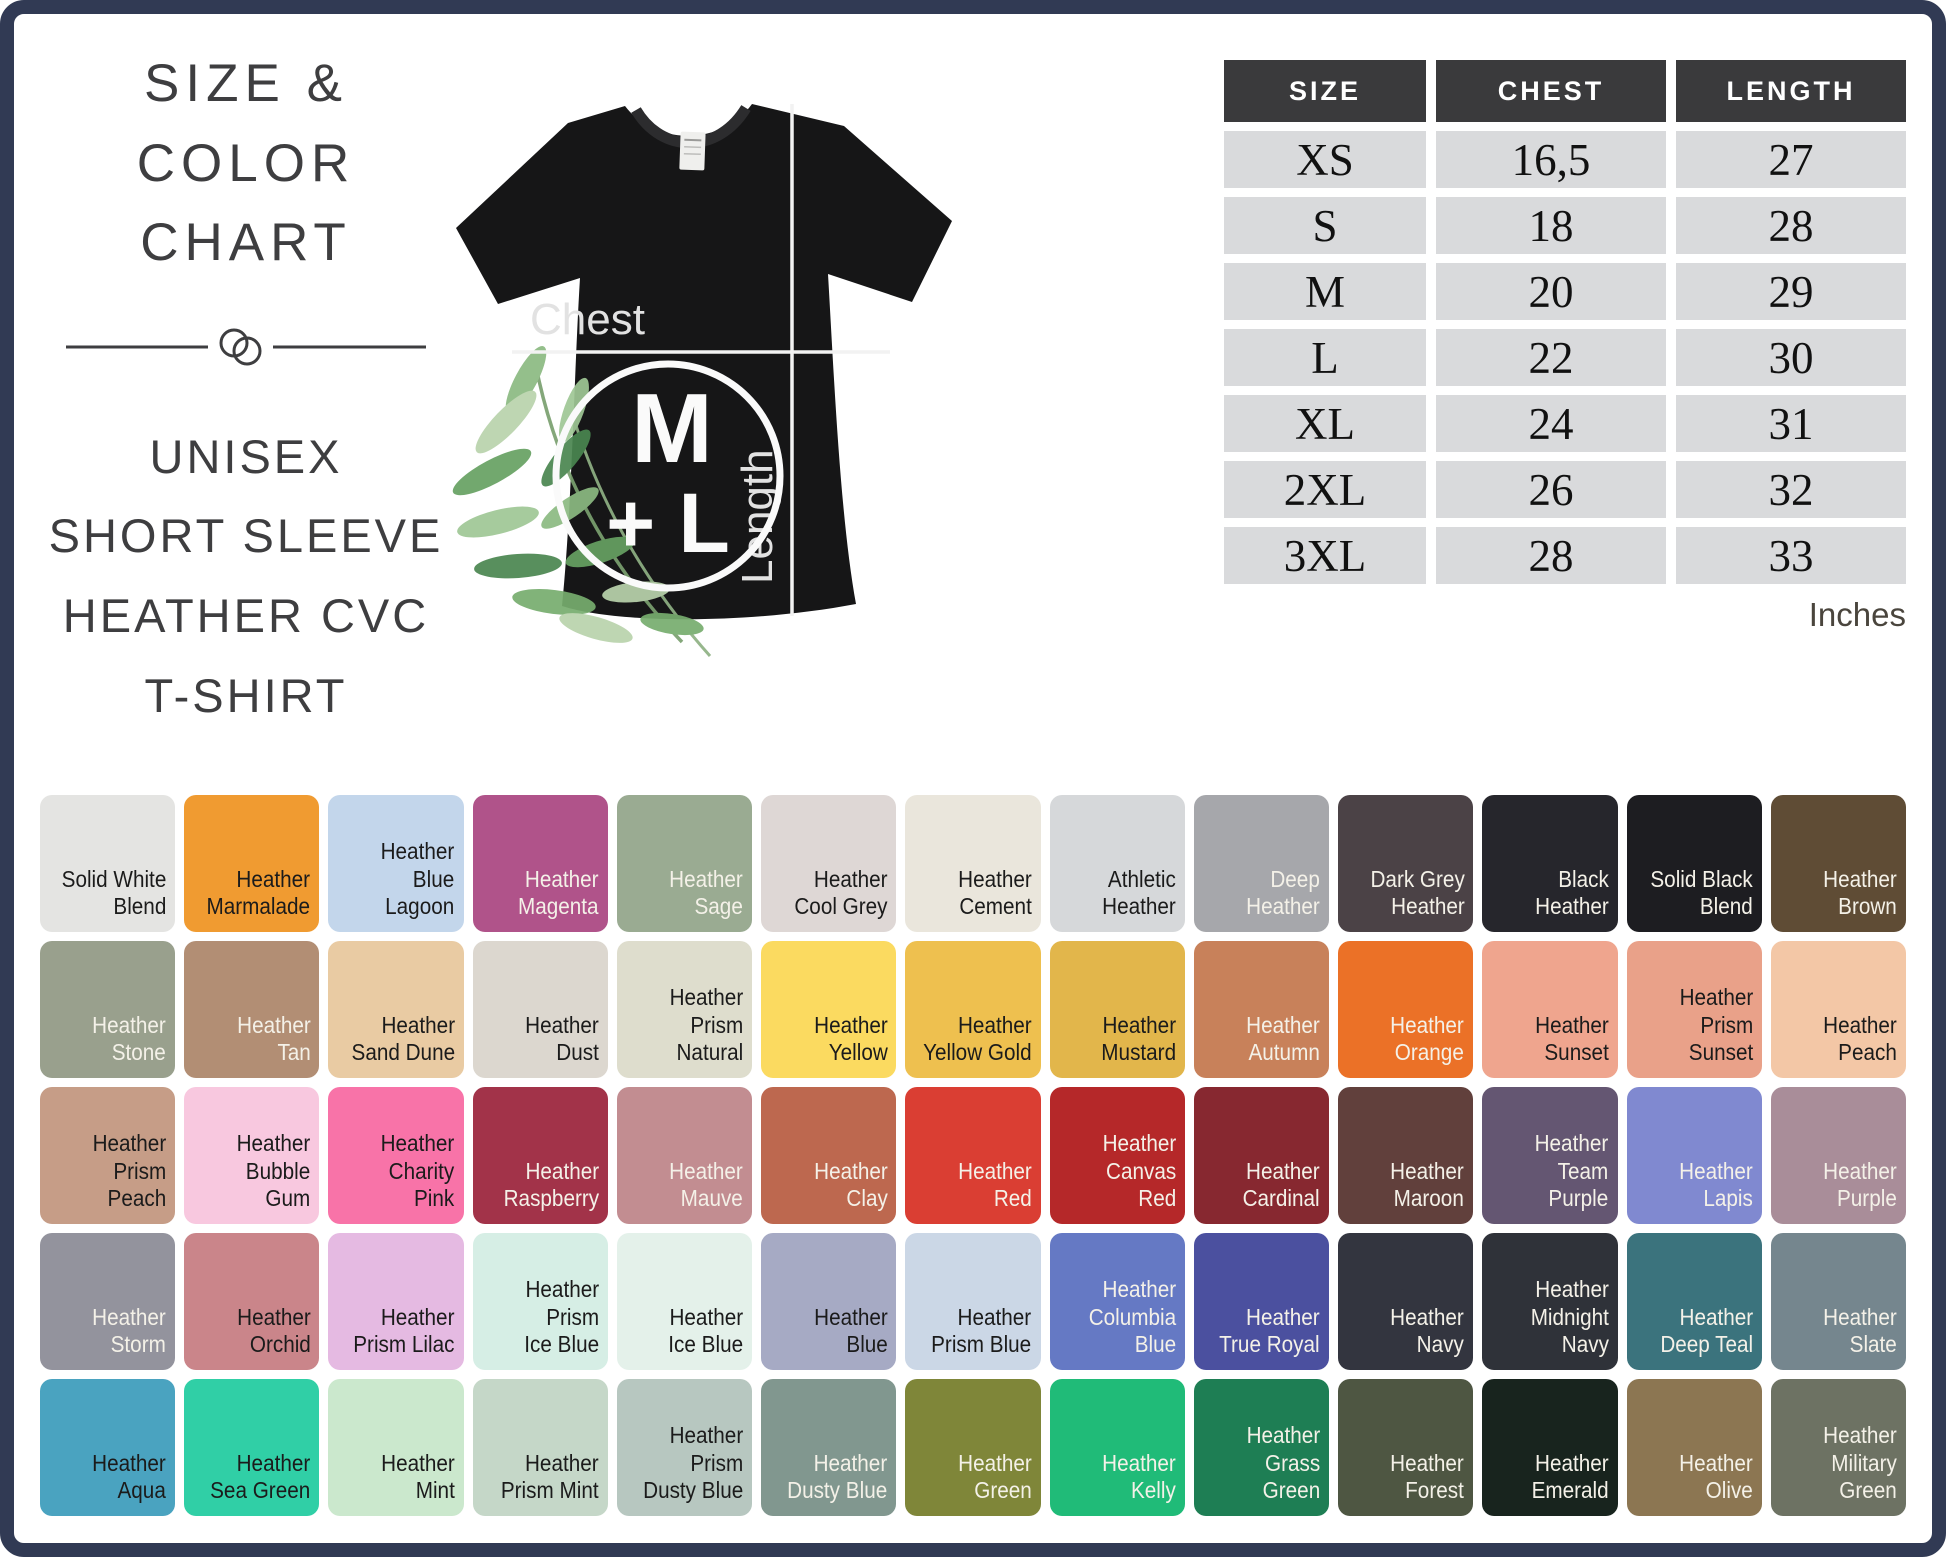 The width and height of the screenshot is (1946, 1557). Describe the element at coordinates (973, 1447) in the screenshot. I see `swatch-heather-green: Heather Green` at that location.